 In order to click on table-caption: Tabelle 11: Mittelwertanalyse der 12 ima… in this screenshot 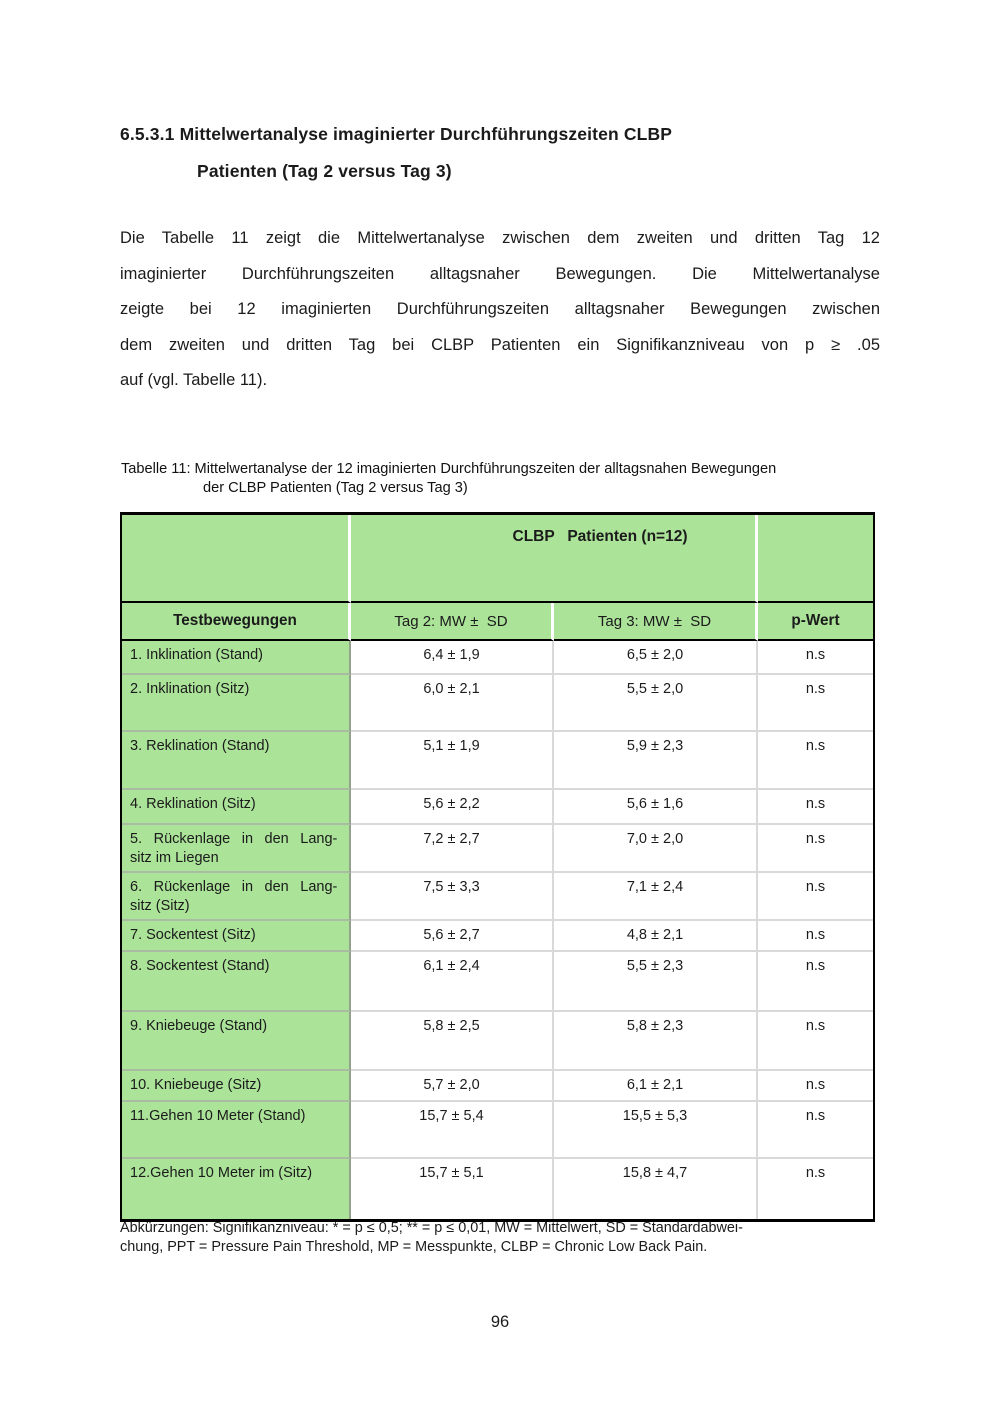, I will do `click(506, 479)`.